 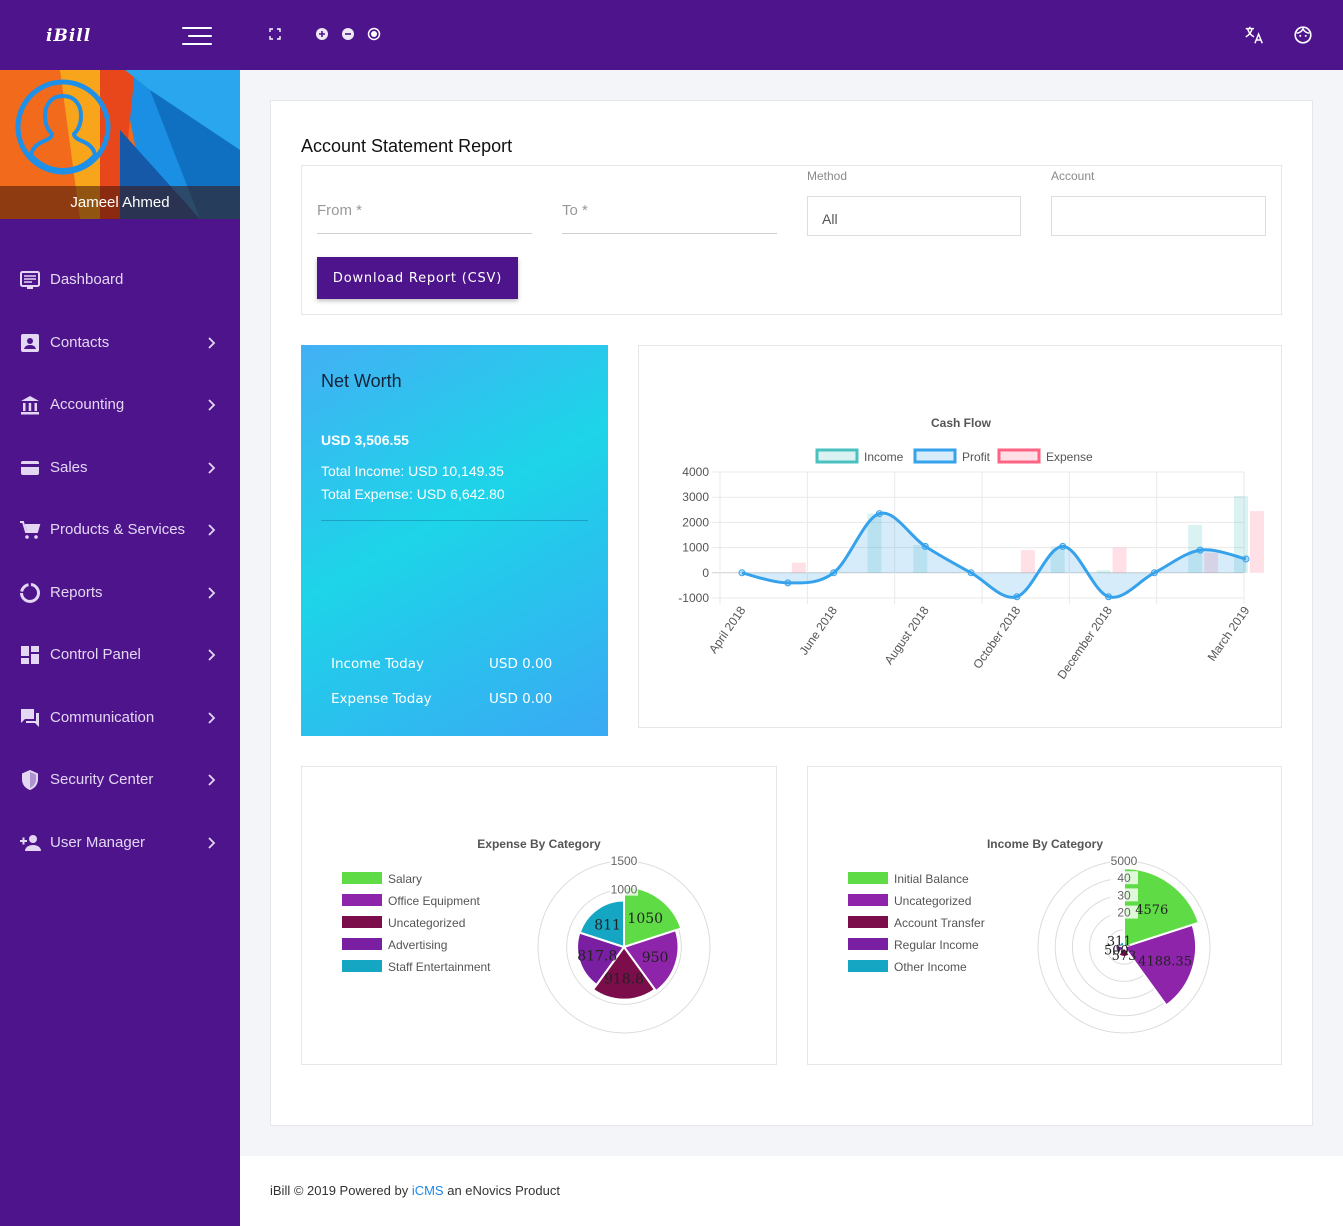 What do you see at coordinates (936, 945) in the screenshot?
I see `legend-label: Regular Income` at bounding box center [936, 945].